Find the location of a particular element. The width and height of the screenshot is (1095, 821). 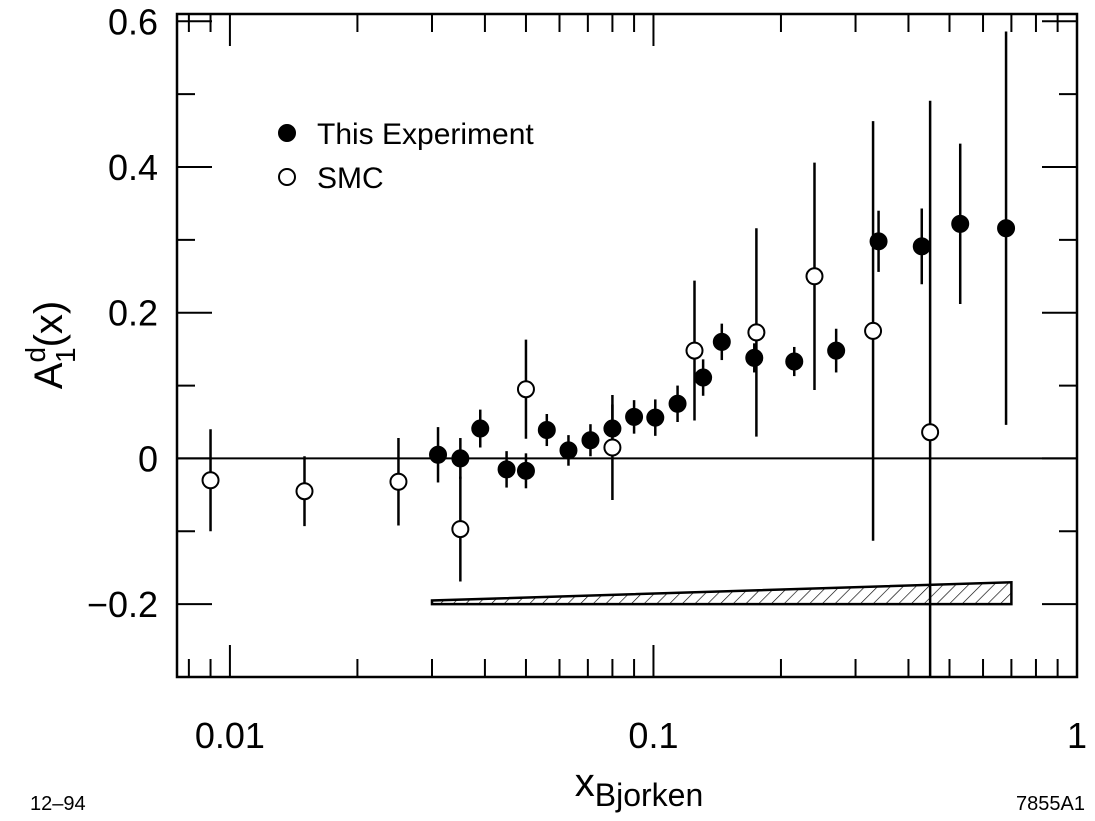

y-tick-label: −0.2 is located at coordinates (122, 604).